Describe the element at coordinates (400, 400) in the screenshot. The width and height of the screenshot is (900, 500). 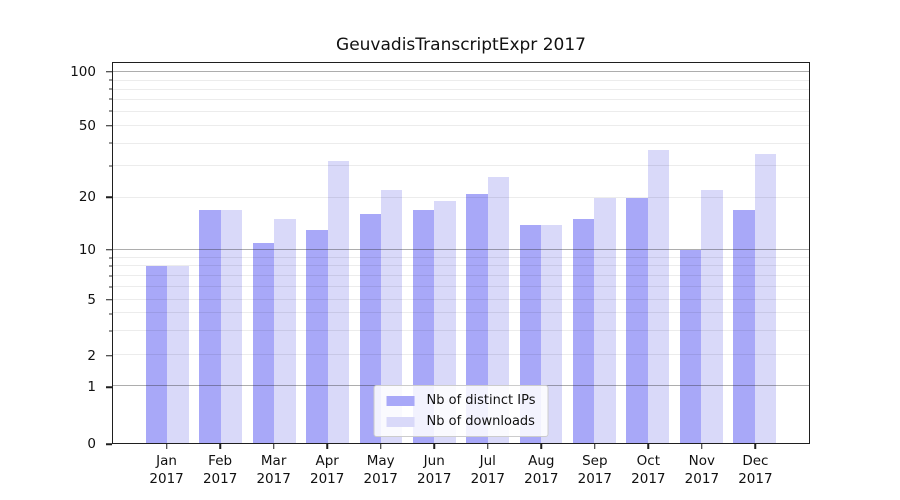
I see `legend-swatch-distinct-ips` at that location.